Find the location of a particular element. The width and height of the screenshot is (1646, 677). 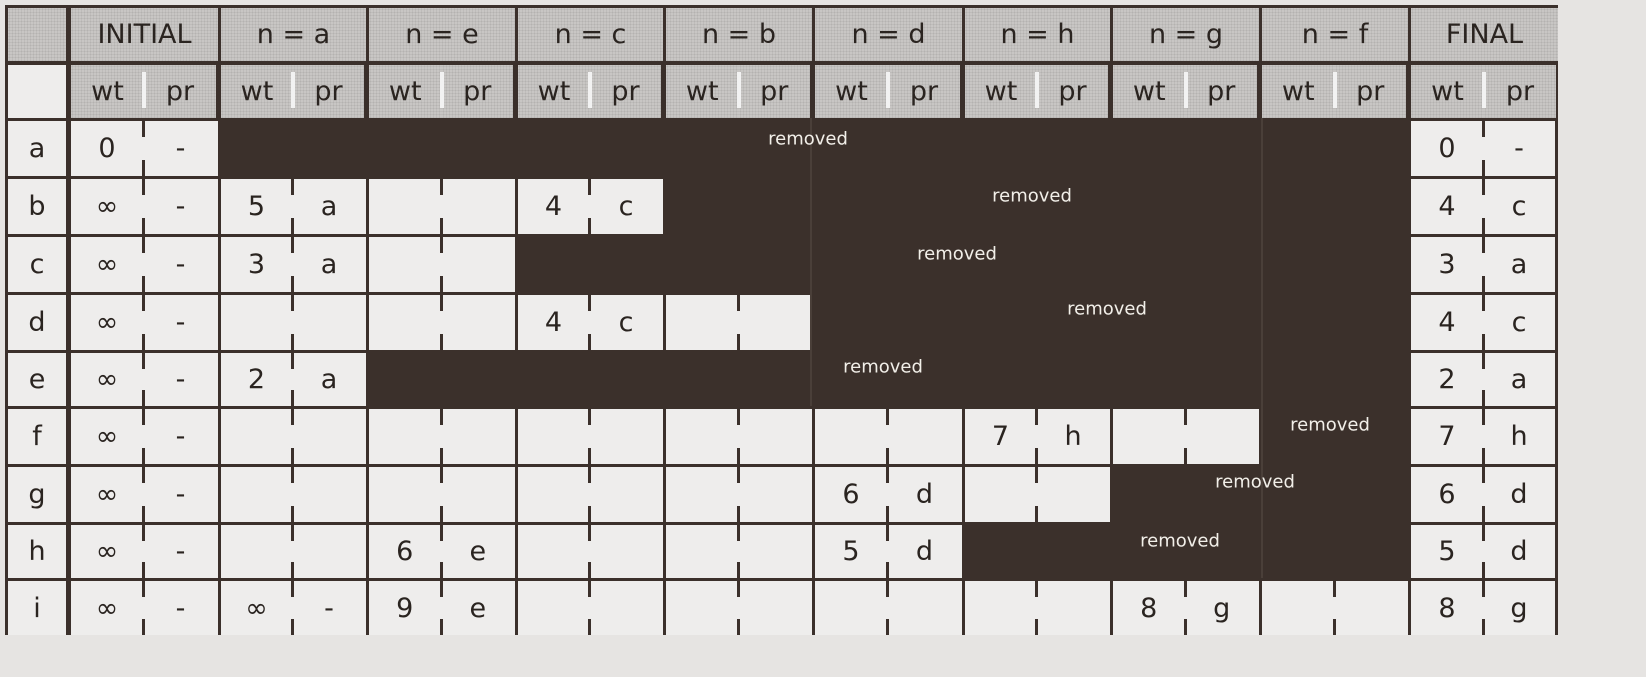

pr-cell: d is located at coordinates (924, 494).